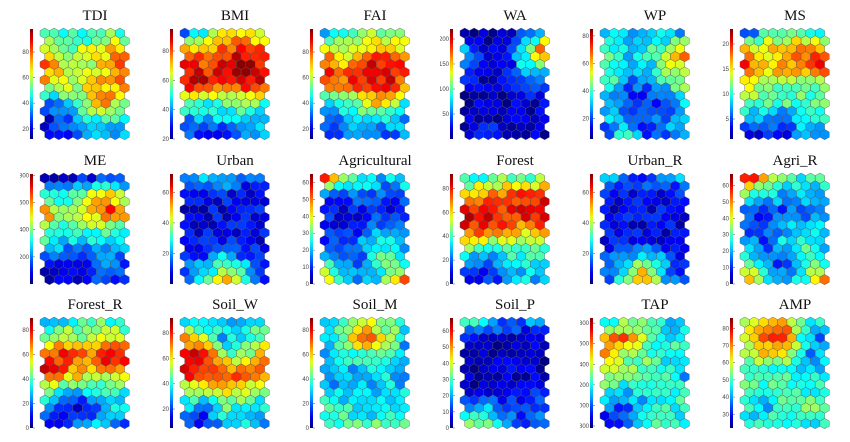 This screenshot has height=442, width=850. What do you see at coordinates (95, 305) in the screenshot?
I see `plane-title: Forest_R` at bounding box center [95, 305].